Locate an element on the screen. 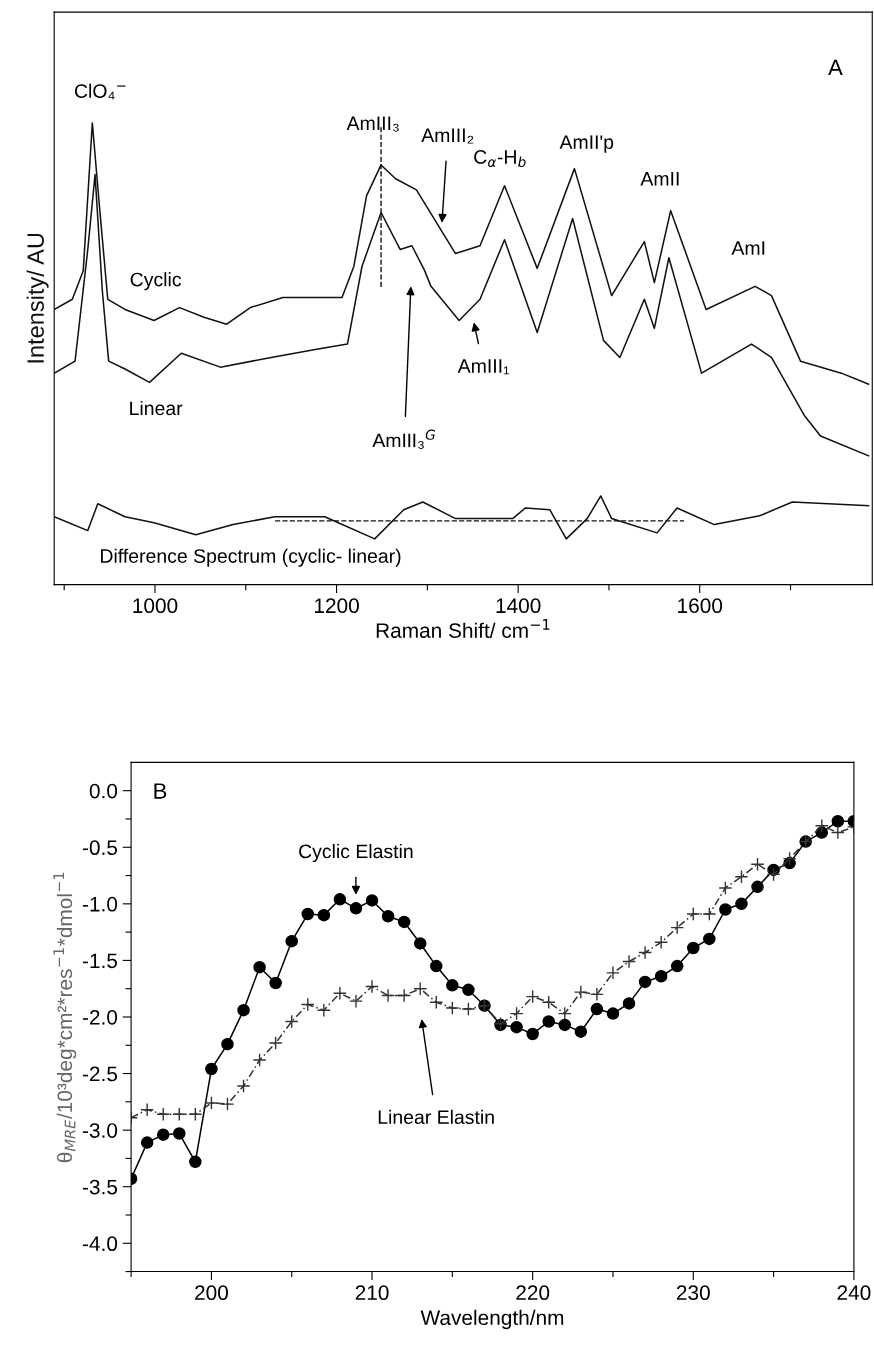  y-tick-label: -2.0 is located at coordinates (100, 1017).